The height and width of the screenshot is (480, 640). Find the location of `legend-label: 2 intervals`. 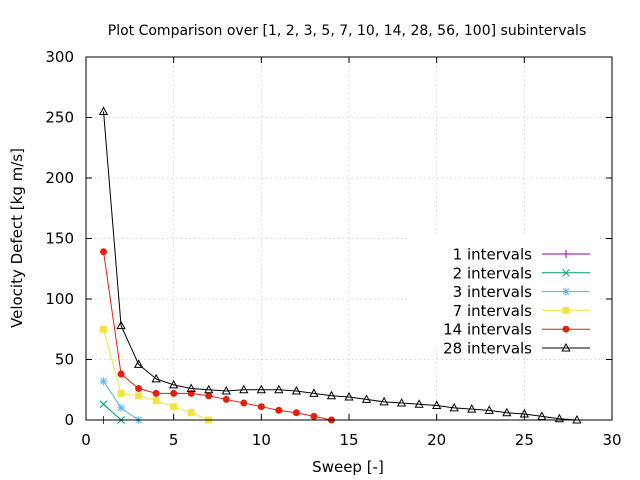

legend-label: 2 intervals is located at coordinates (492, 273).